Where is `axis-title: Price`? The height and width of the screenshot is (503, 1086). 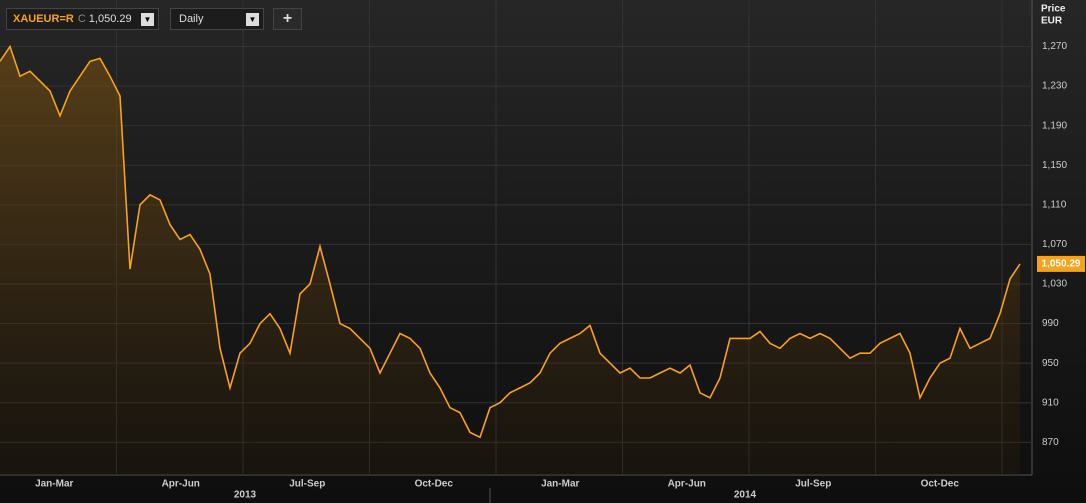 axis-title: Price is located at coordinates (1053, 9).